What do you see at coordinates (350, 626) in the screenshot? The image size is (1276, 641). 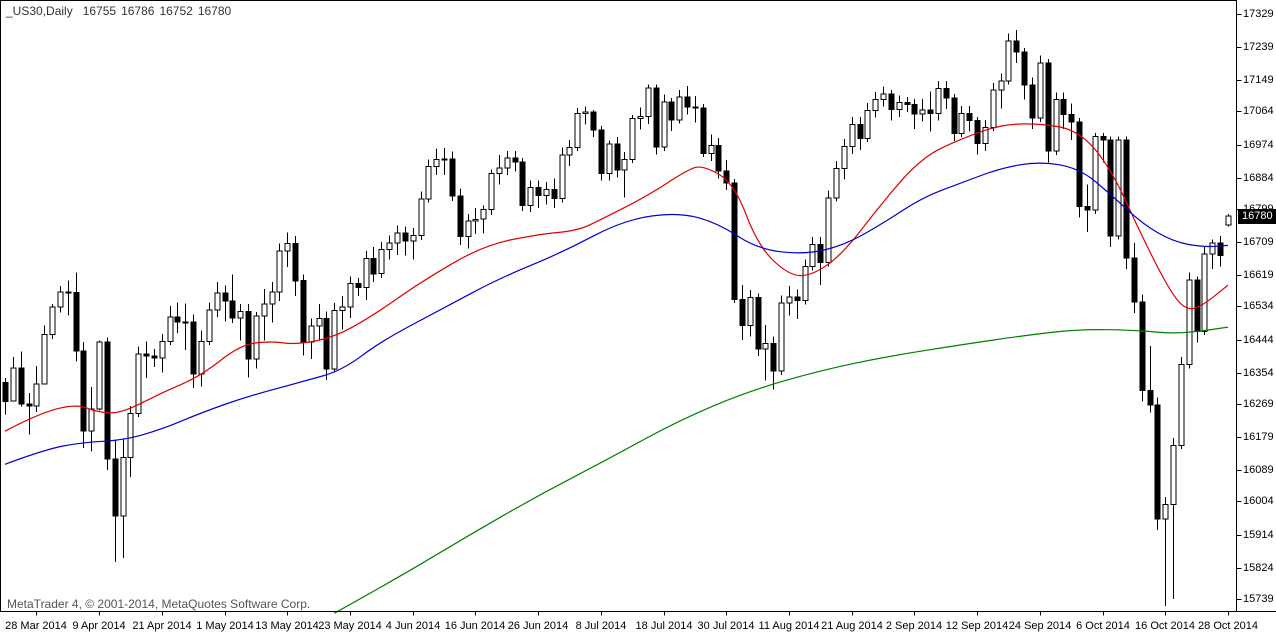 I see `time-axis-label: 23 May 2014` at bounding box center [350, 626].